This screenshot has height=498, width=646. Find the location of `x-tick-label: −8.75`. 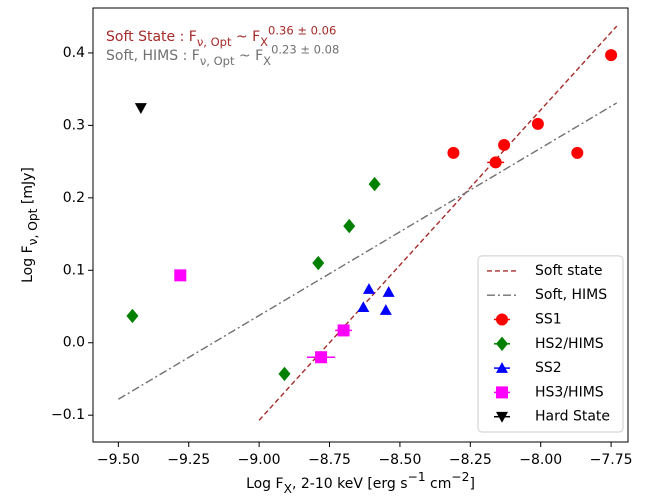

x-tick-label: −8.75 is located at coordinates (329, 460).